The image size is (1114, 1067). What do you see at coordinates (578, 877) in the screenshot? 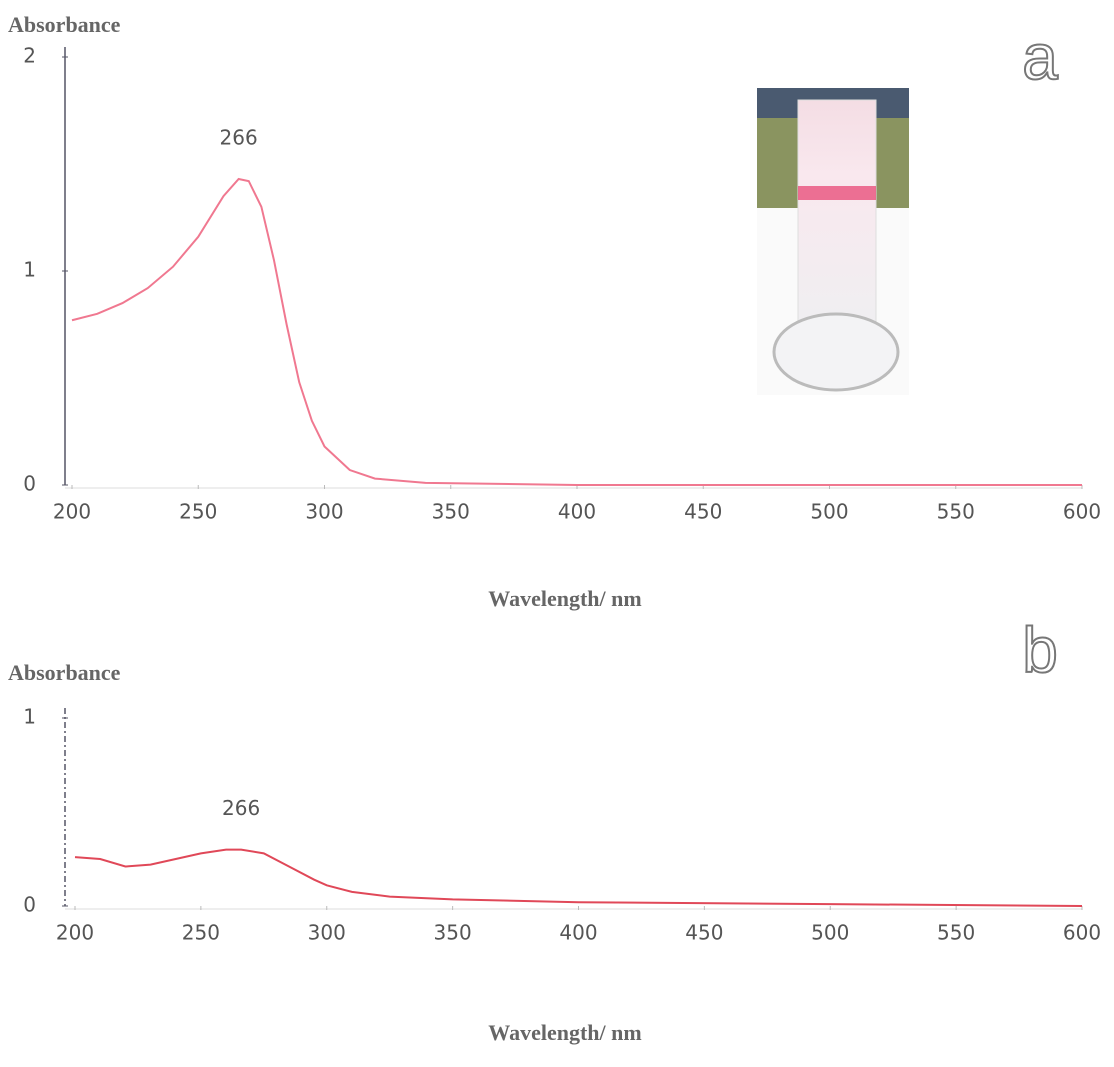
I see `data-line` at bounding box center [578, 877].